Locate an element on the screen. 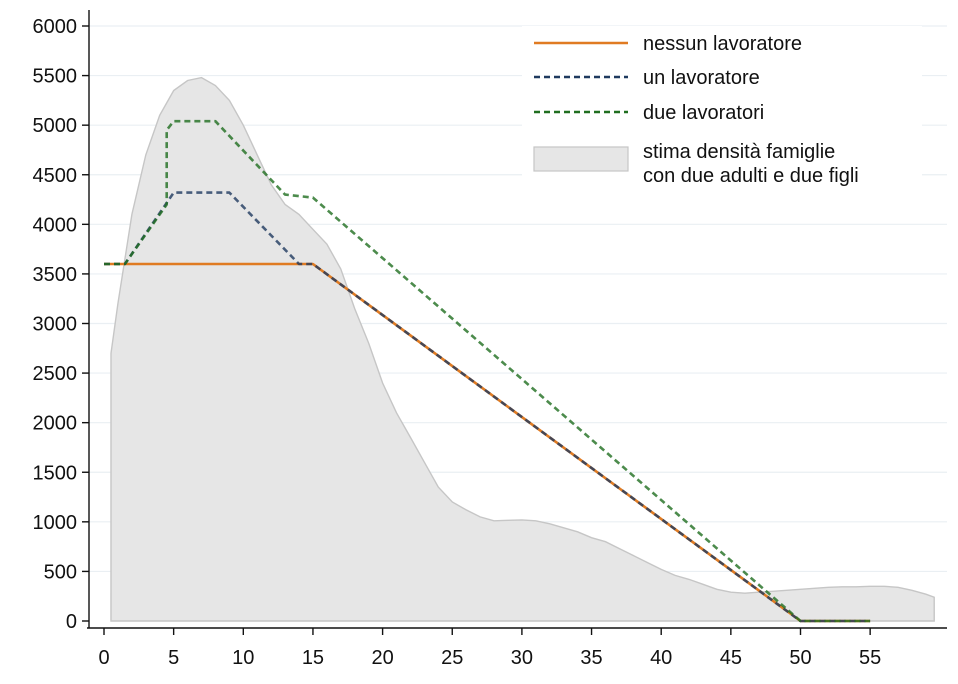  x-tick-label: 15 is located at coordinates (313, 658).